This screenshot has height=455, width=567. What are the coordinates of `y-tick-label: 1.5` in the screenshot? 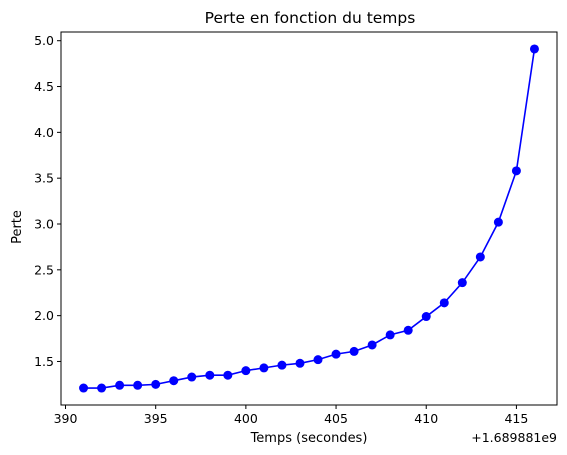 It's located at (44, 361).